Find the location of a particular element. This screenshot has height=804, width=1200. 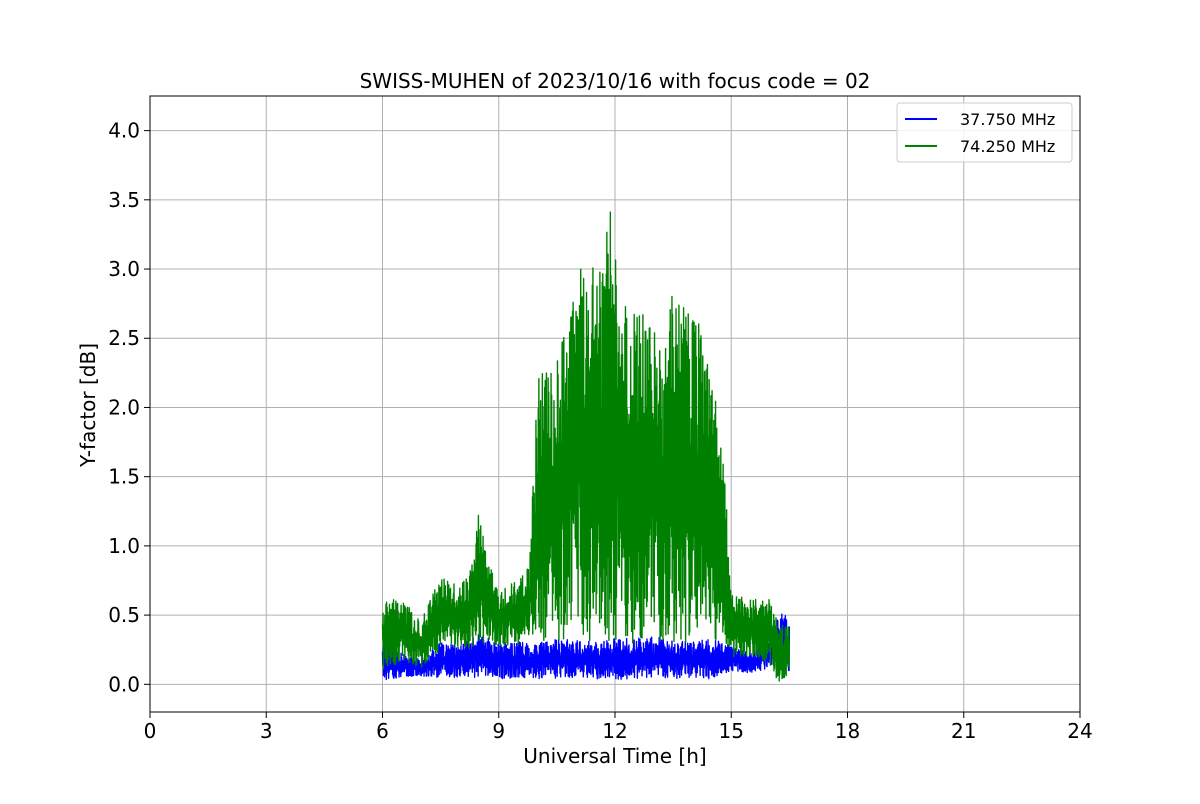

x-tick-label: 6 is located at coordinates (382, 731).